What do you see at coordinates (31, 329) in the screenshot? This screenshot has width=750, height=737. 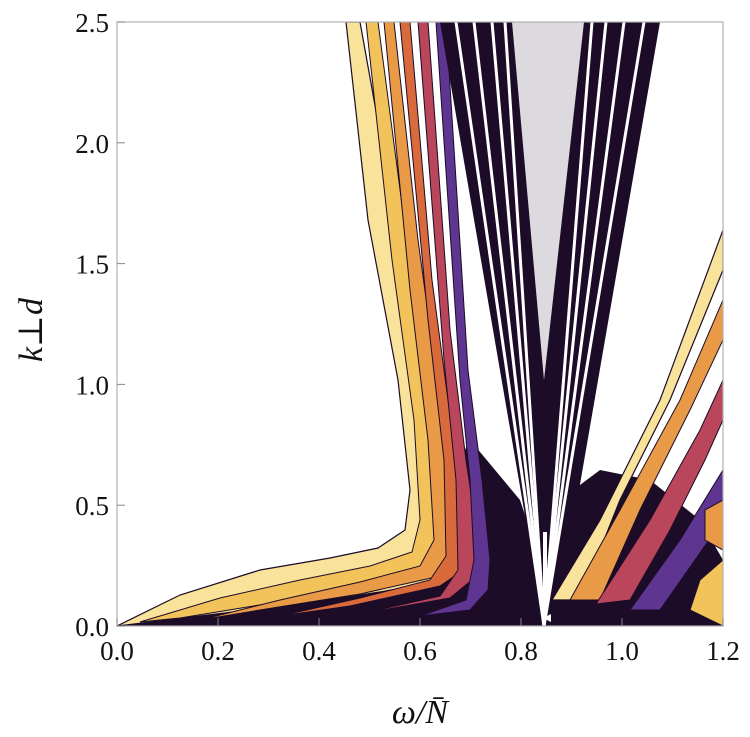 I see `y-axis-label: k⊥d` at bounding box center [31, 329].